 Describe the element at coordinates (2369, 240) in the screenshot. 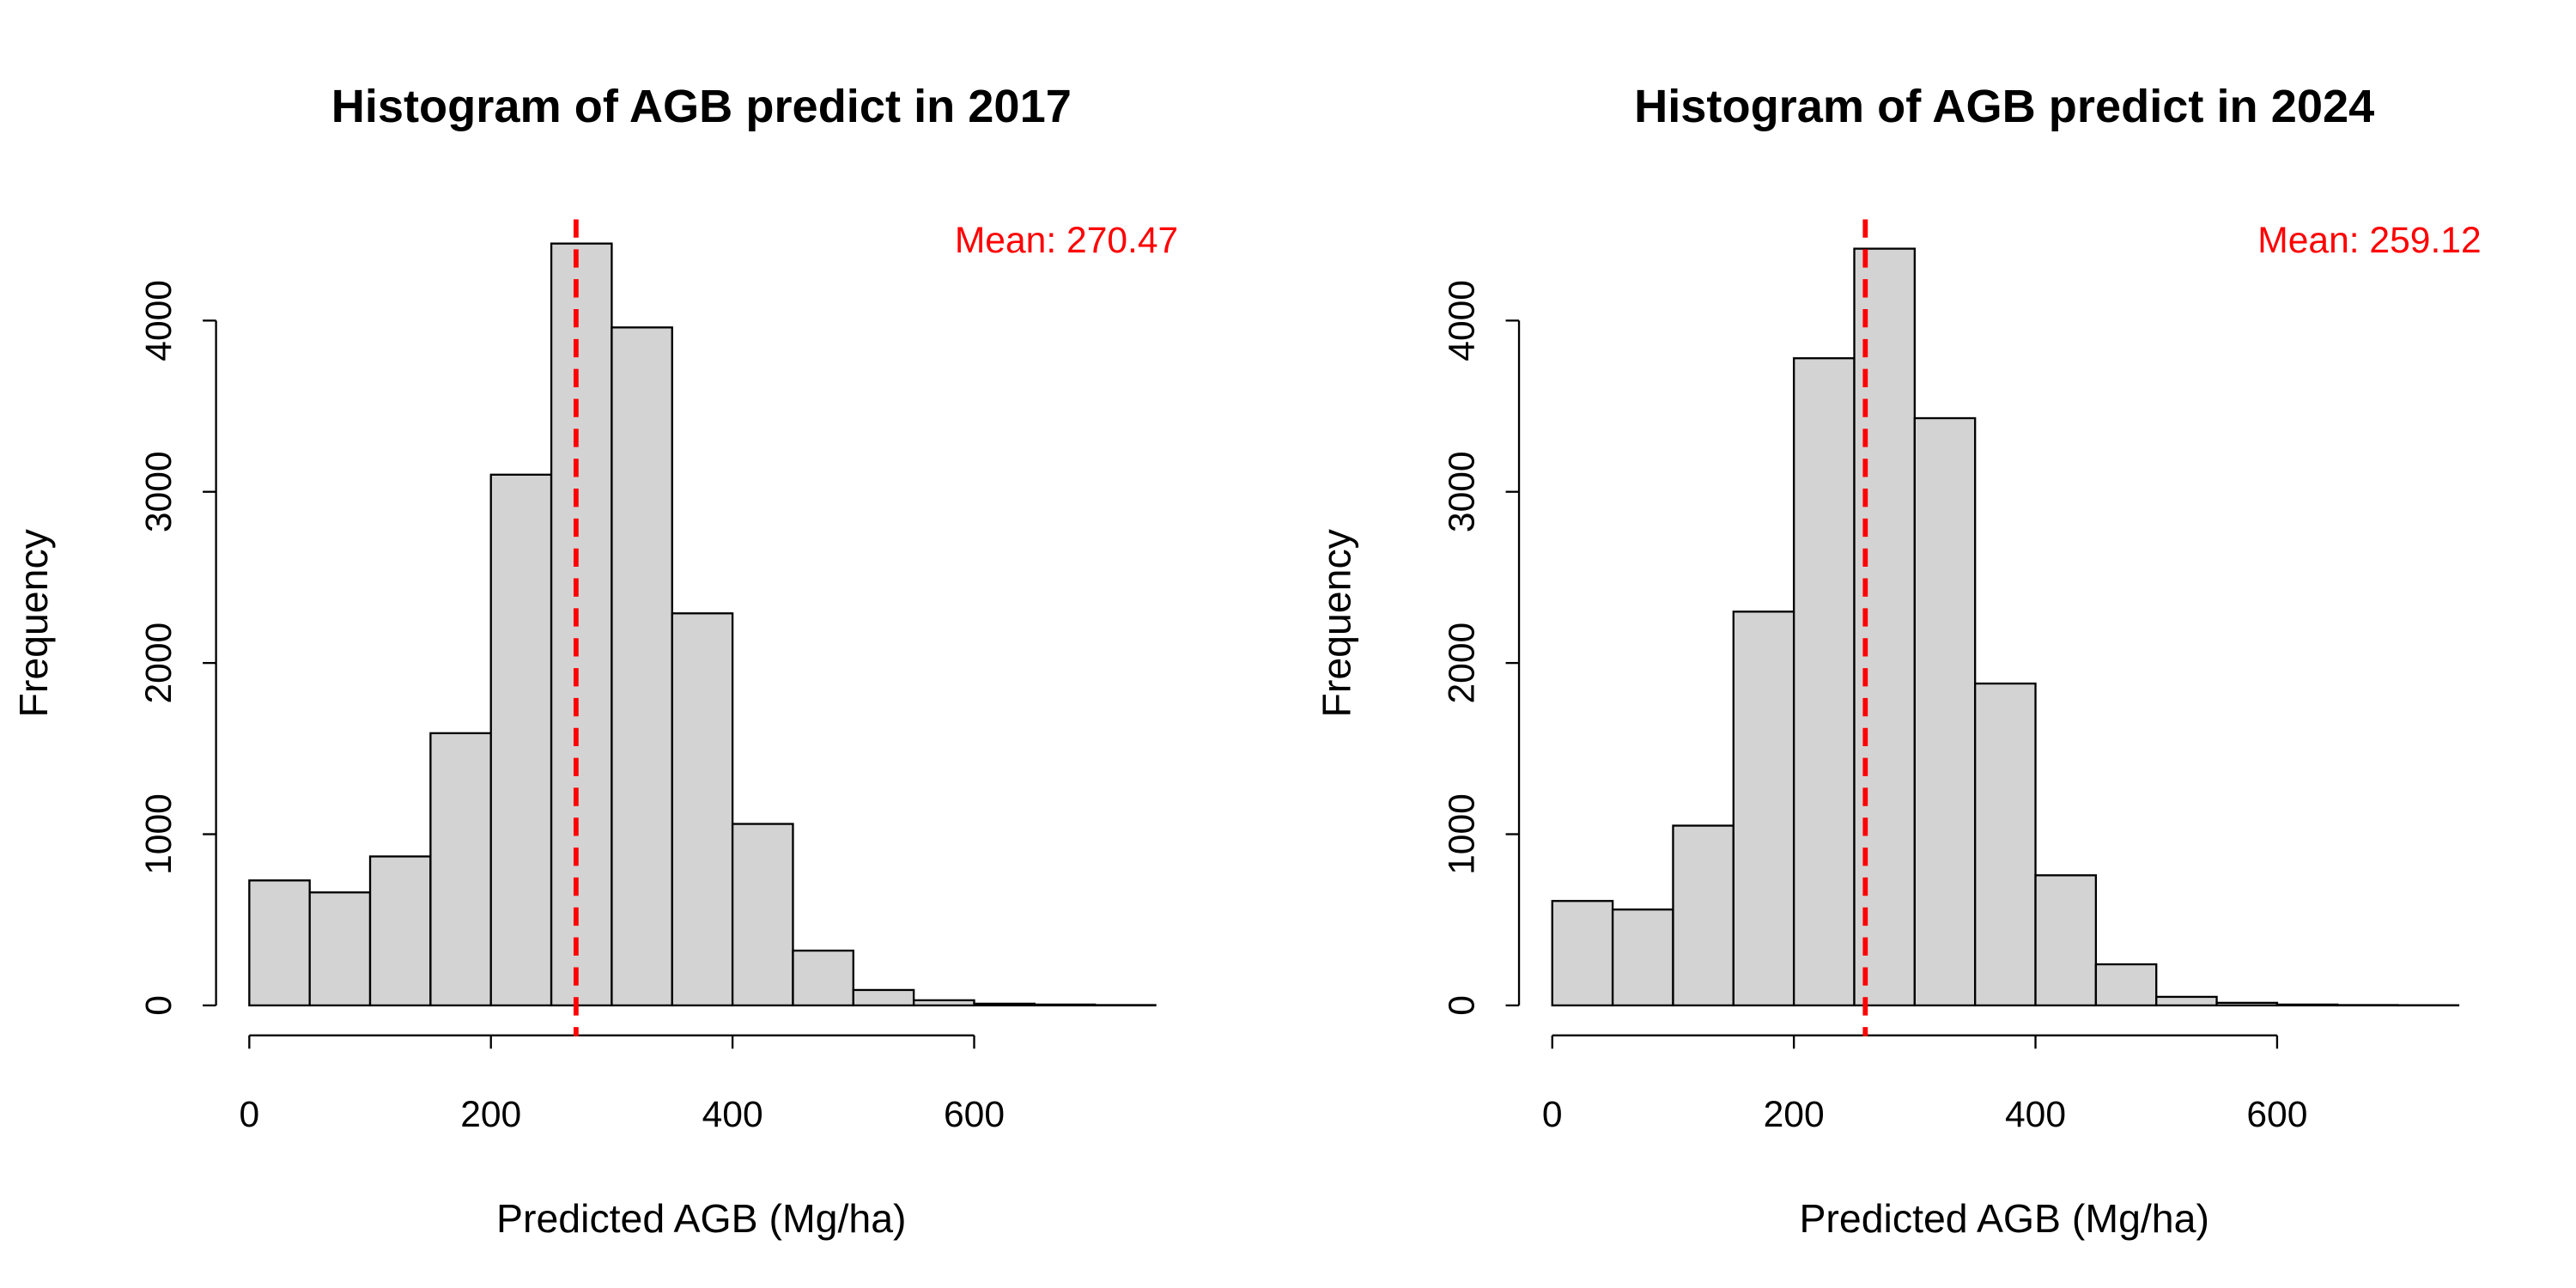

I see `mean-label: Mean: 259.12` at that location.